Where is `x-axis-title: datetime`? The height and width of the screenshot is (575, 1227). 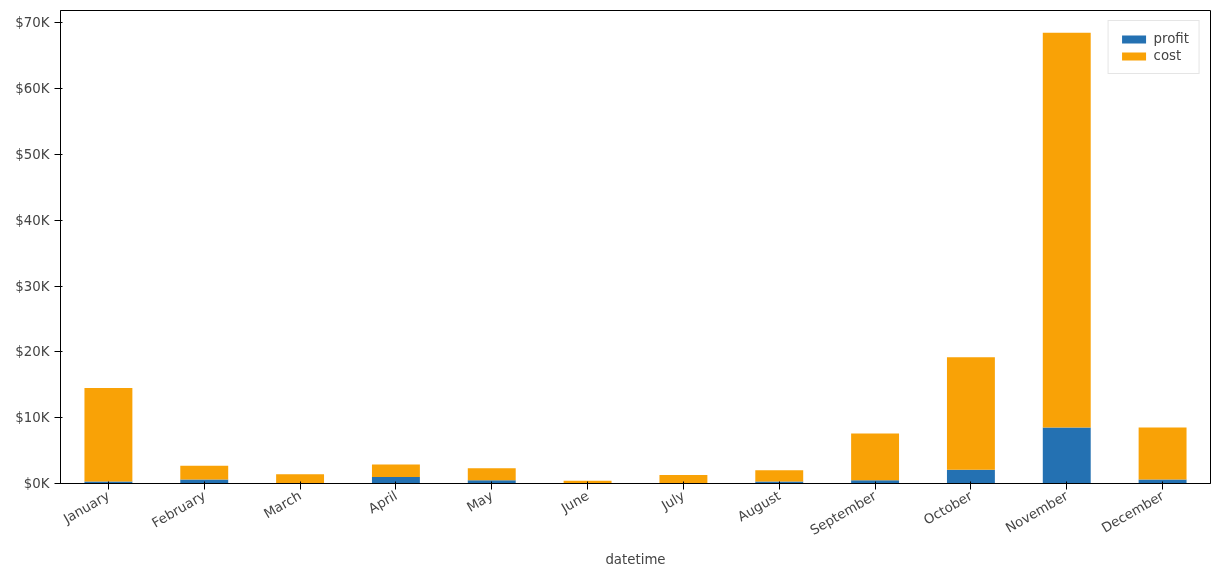 x-axis-title: datetime is located at coordinates (635, 560).